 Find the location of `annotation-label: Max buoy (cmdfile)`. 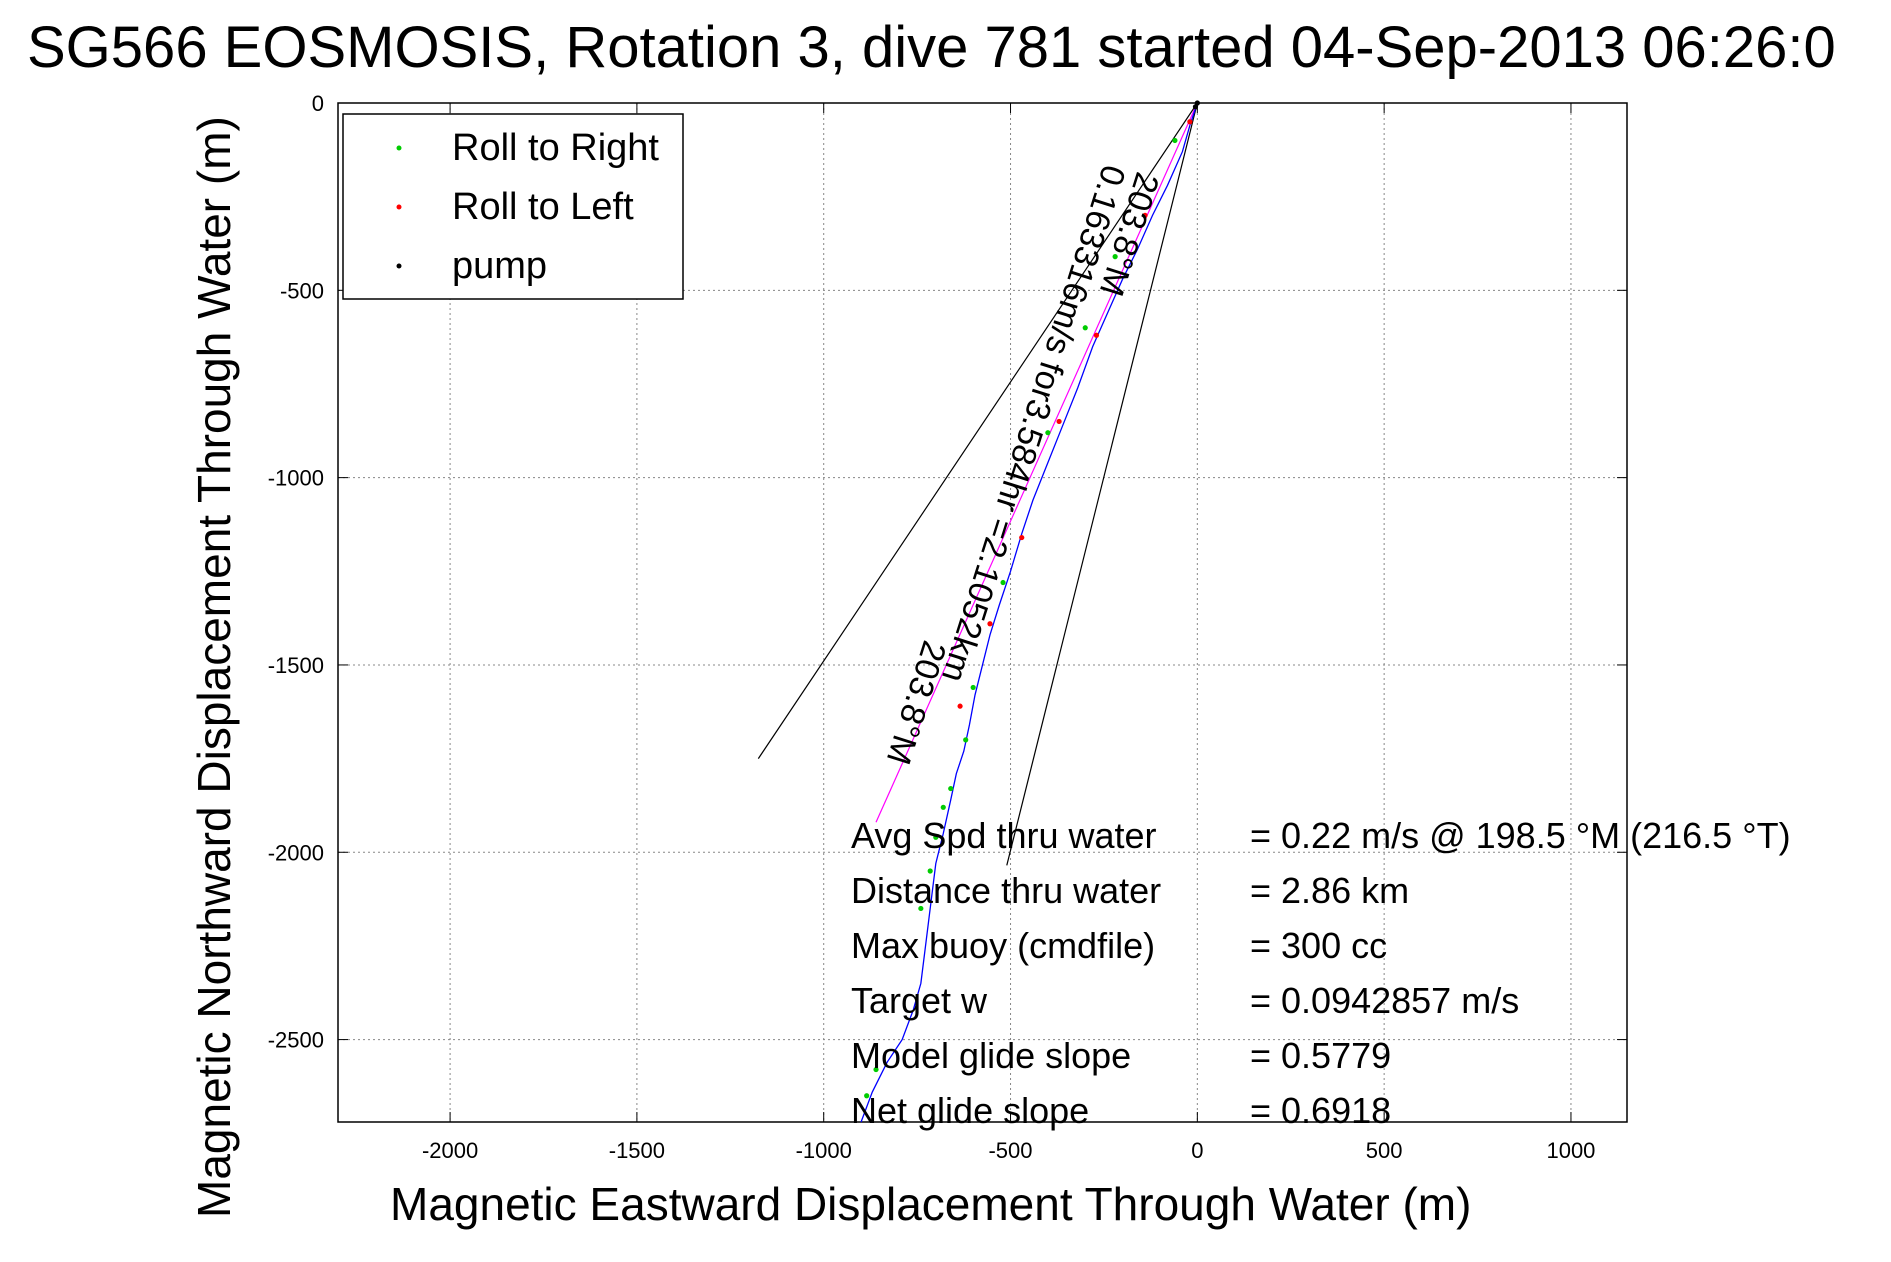

annotation-label: Max buoy (cmdfile) is located at coordinates (1003, 945).